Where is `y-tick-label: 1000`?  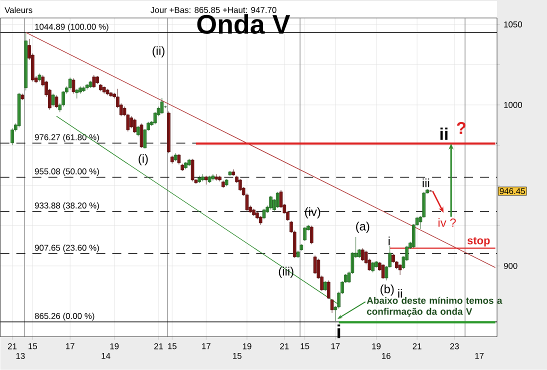
y-tick-label: 1000 is located at coordinates (513, 105).